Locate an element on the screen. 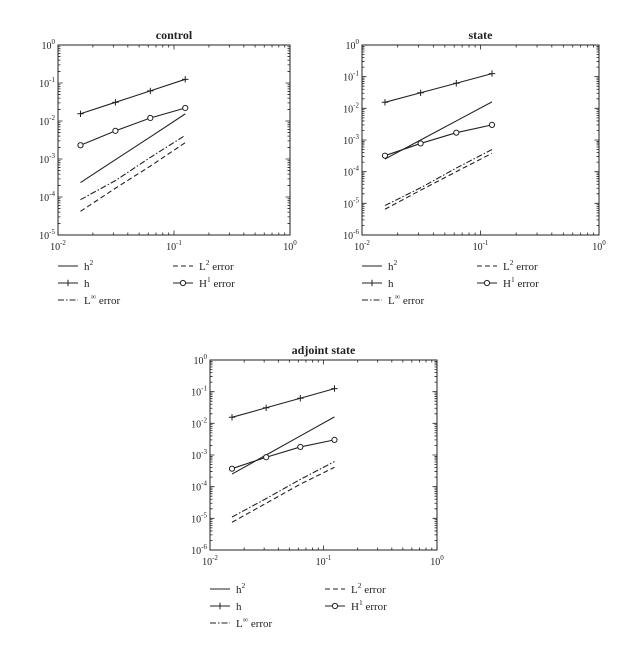  legend-label-base: H is located at coordinates (355, 607).